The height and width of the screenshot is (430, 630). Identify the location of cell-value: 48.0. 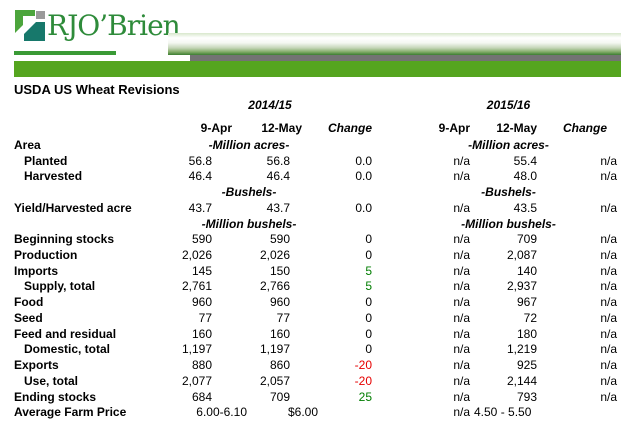
(525, 176).